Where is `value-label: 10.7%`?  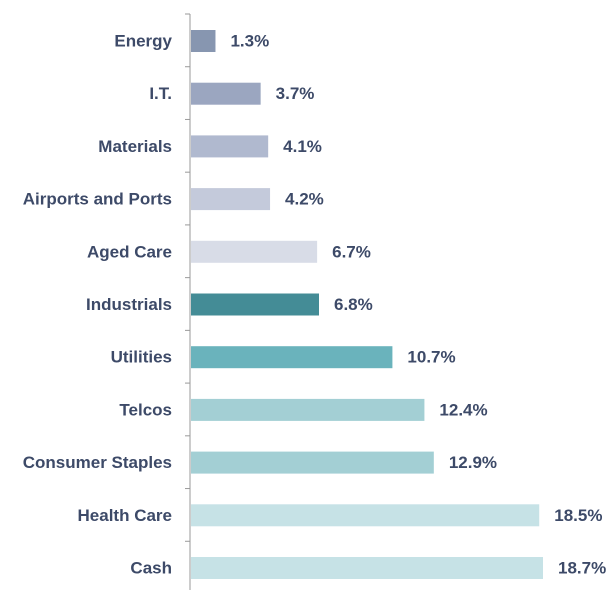
value-label: 10.7% is located at coordinates (431, 357).